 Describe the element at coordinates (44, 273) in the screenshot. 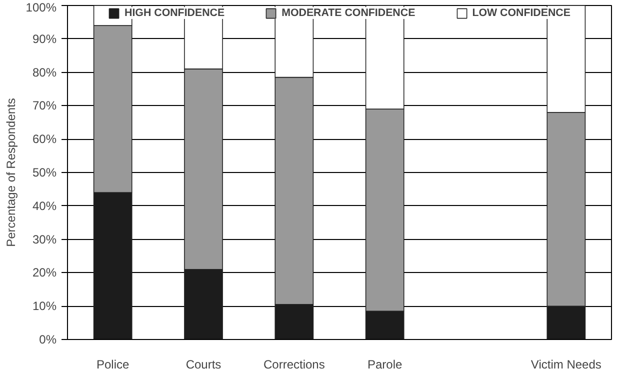

I see `y-tick-label: 20%` at that location.